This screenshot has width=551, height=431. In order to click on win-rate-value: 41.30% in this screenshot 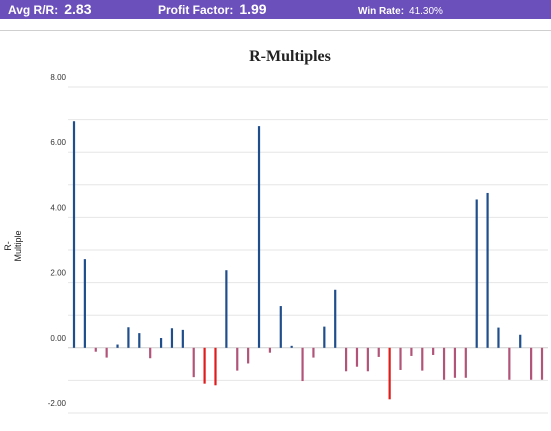, I will do `click(426, 11)`.